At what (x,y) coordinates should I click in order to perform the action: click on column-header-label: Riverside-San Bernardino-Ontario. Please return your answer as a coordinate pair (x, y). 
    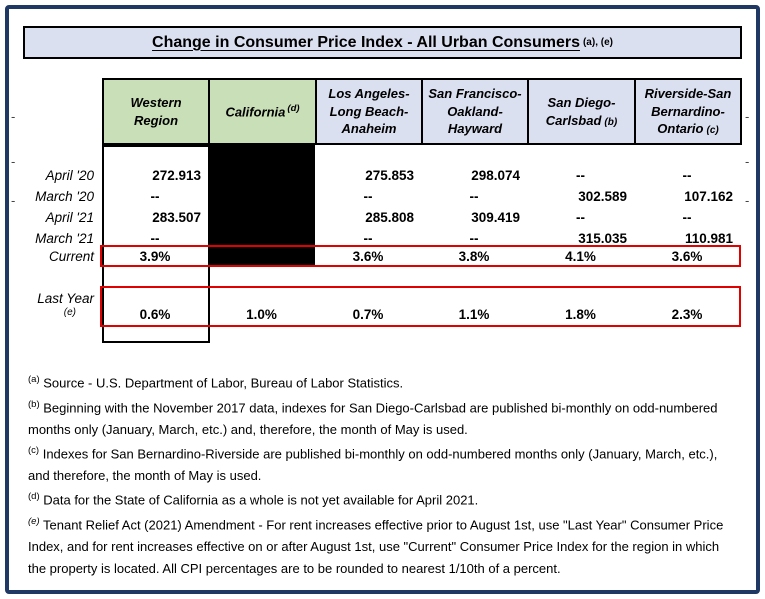
    Looking at the image, I should click on (688, 111).